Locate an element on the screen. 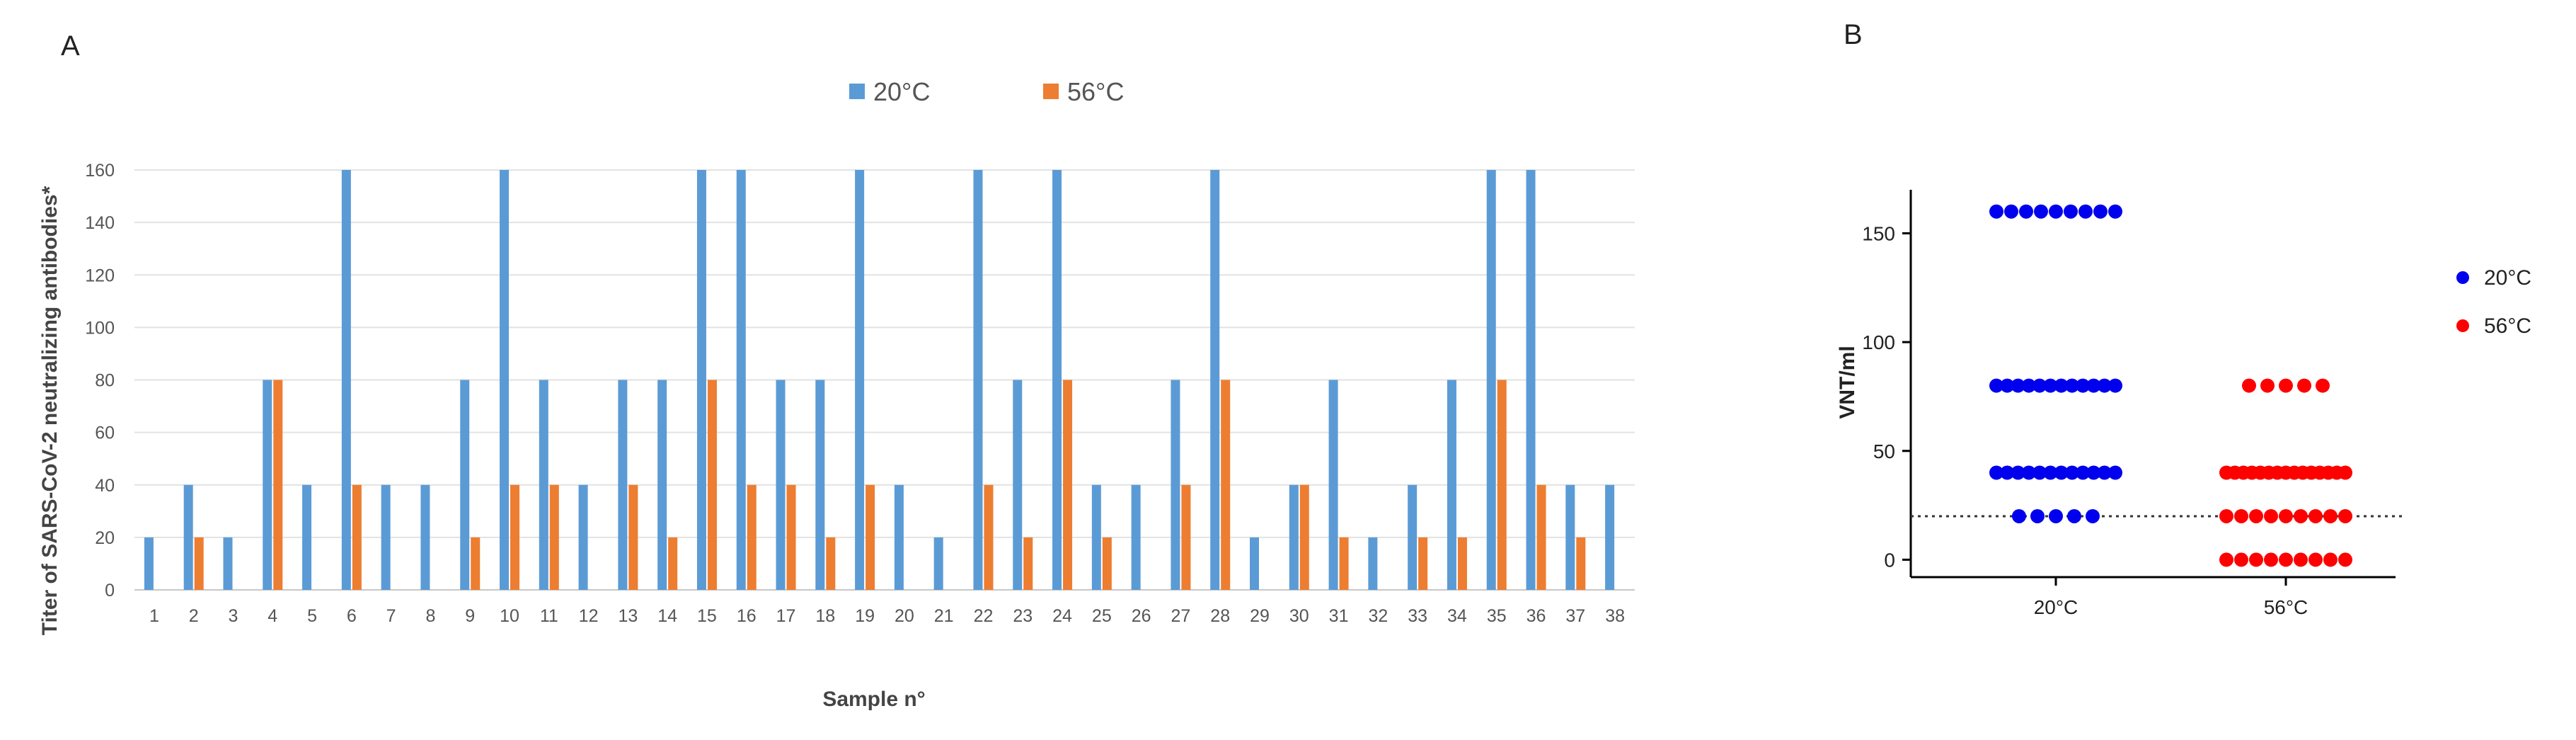  x-tick-label: 3 is located at coordinates (234, 616).